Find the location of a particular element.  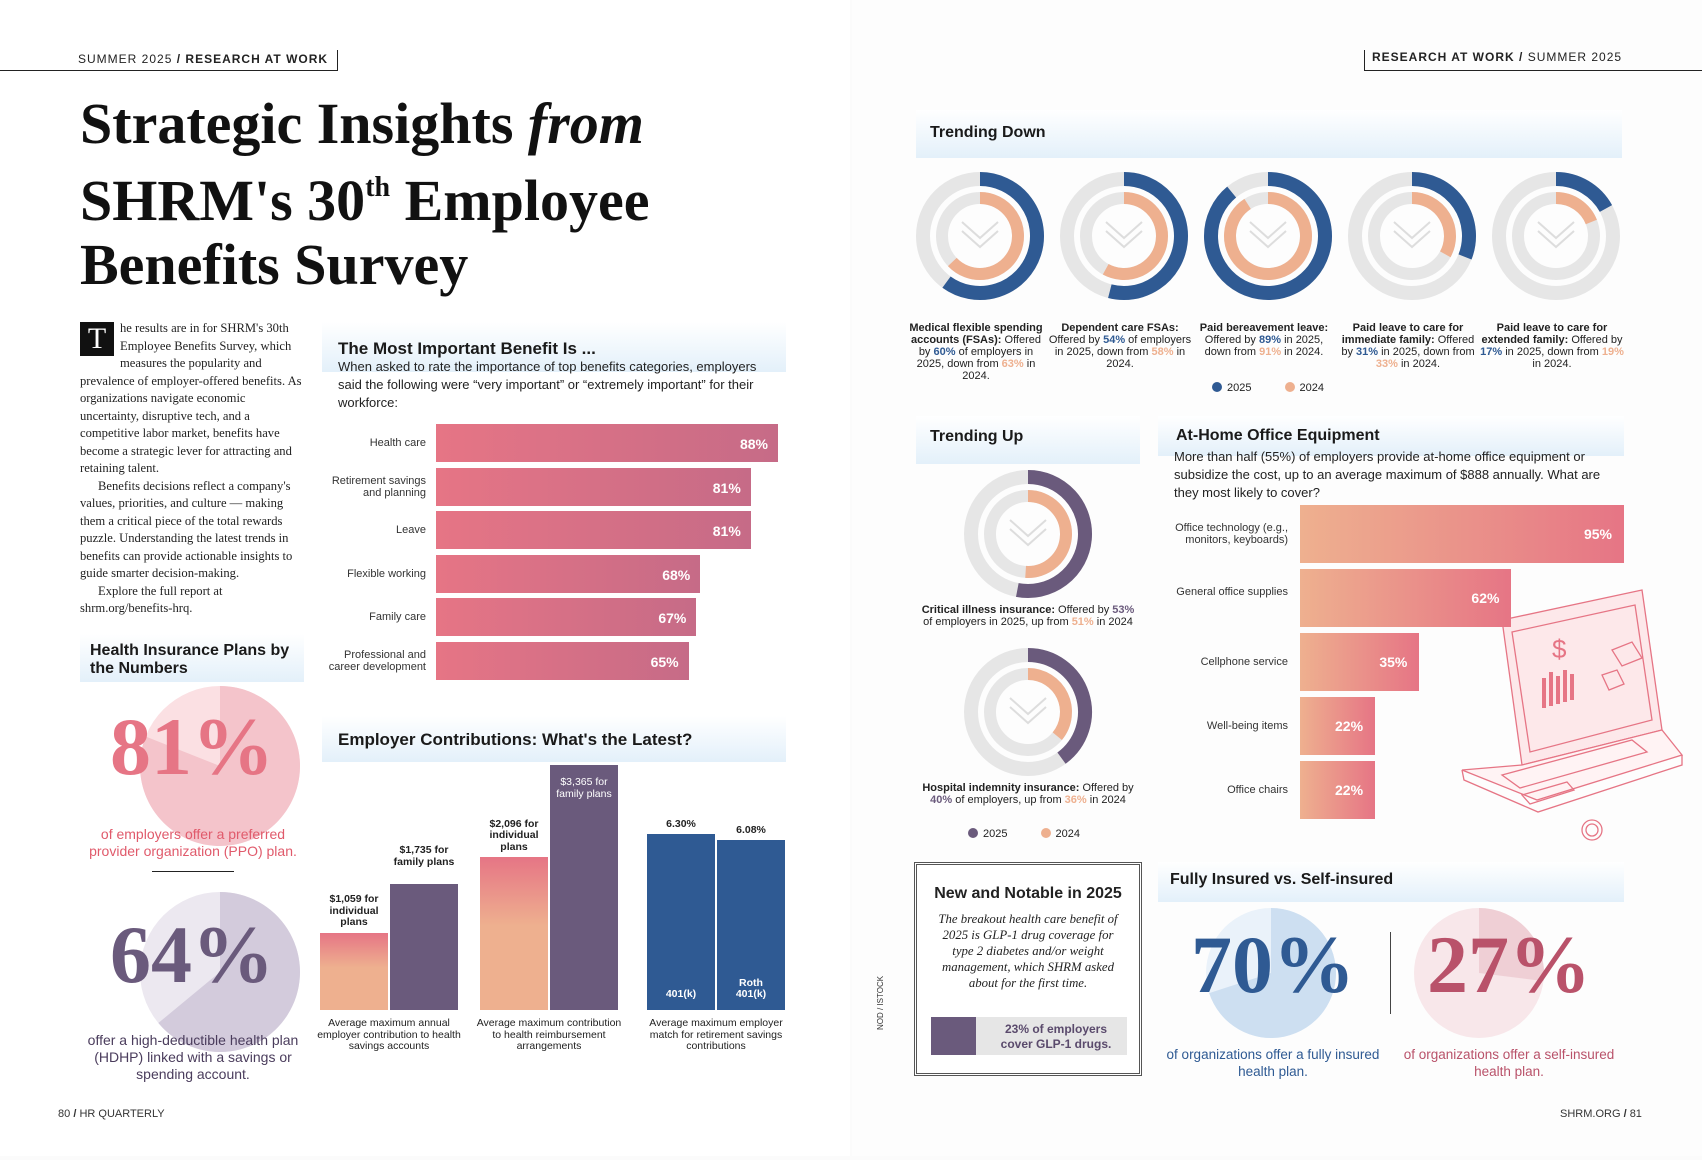

insured-divider is located at coordinates (1390, 973).